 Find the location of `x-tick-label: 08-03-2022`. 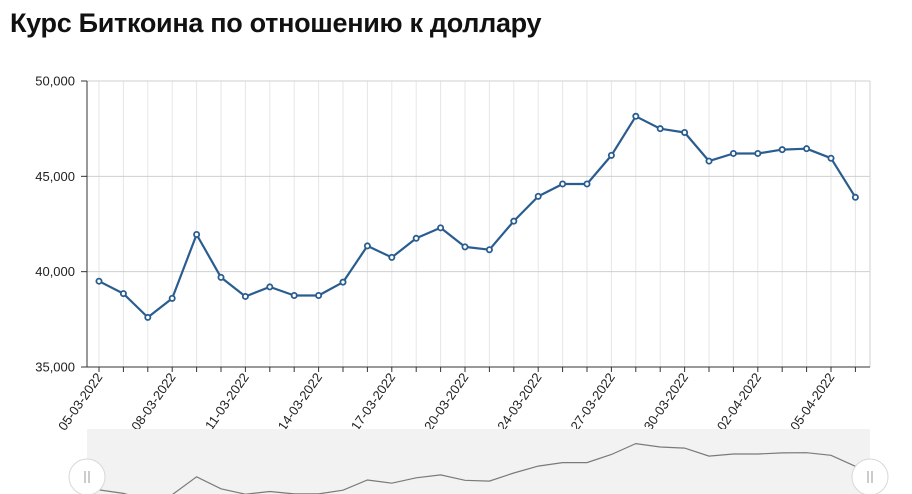

x-tick-label: 08-03-2022 is located at coordinates (153, 401).